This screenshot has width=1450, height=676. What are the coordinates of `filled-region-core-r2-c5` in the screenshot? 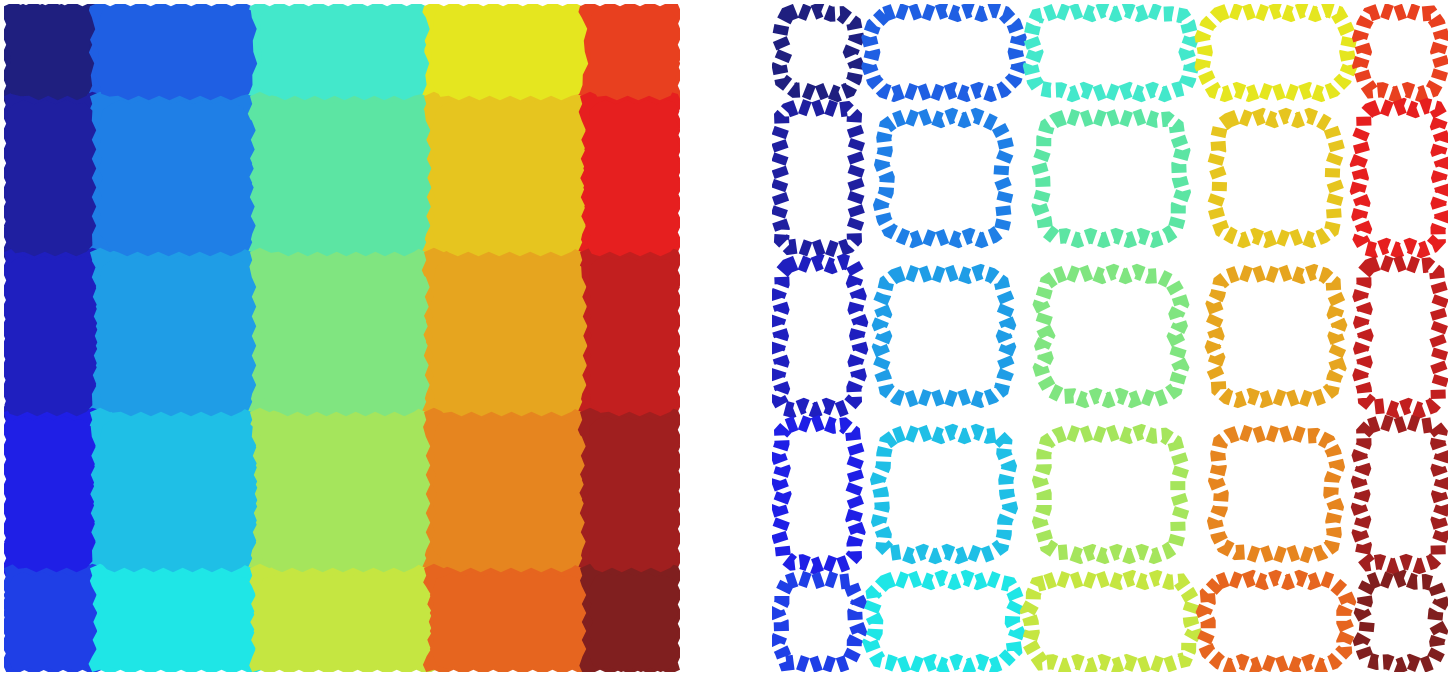 It's located at (631, 178).